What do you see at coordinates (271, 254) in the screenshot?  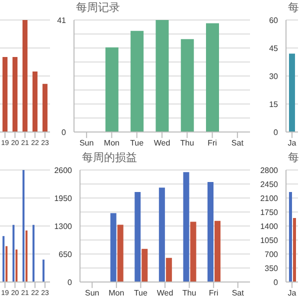 I see `y-tick-label: 700` at bounding box center [271, 254].